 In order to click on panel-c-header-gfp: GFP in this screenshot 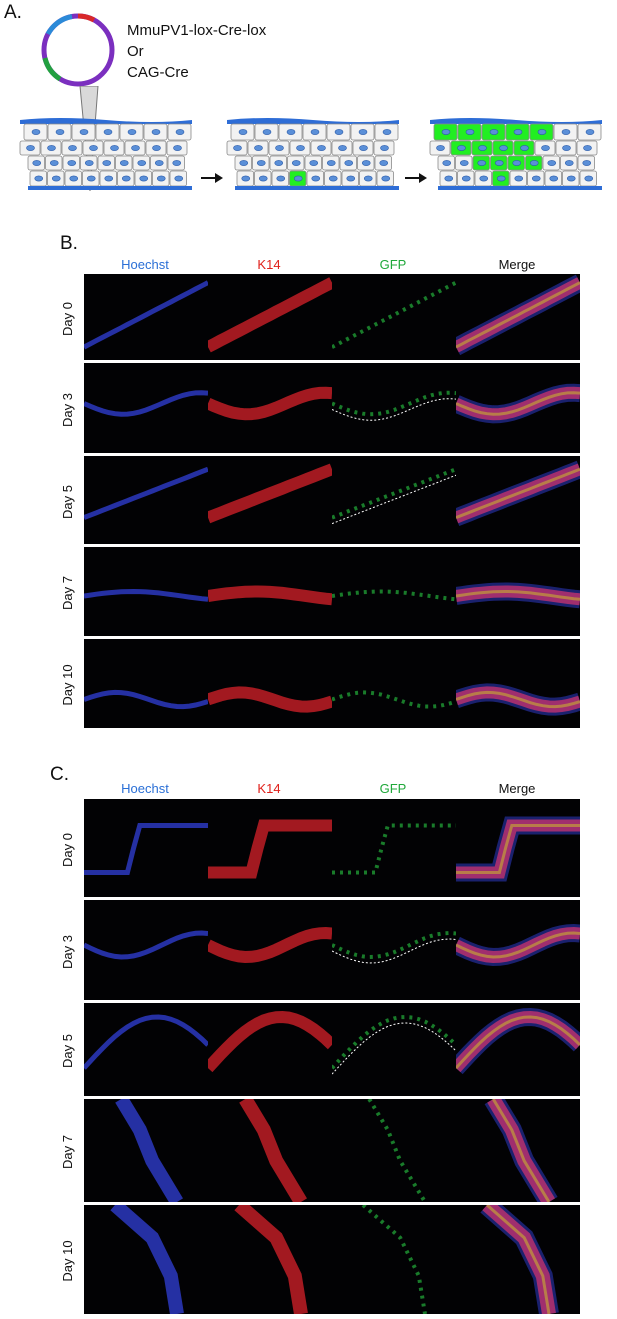, I will do `click(393, 788)`.